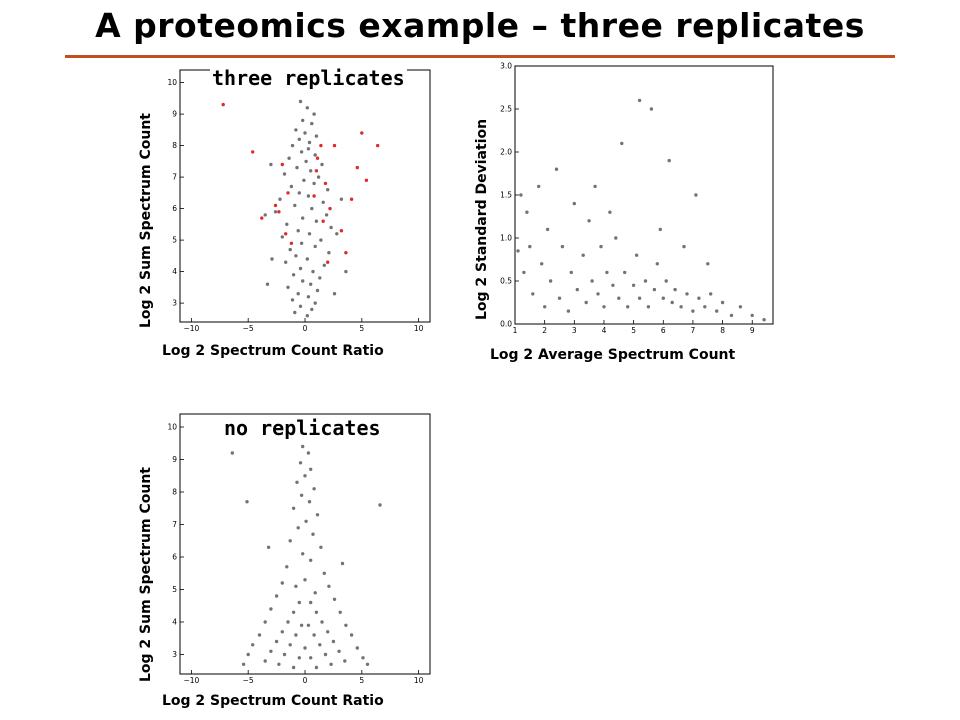 Image resolution: width=960 pixels, height=720 pixels. What do you see at coordinates (506, 195) in the screenshot?
I see `y-tick-label: 1.5` at bounding box center [506, 195].